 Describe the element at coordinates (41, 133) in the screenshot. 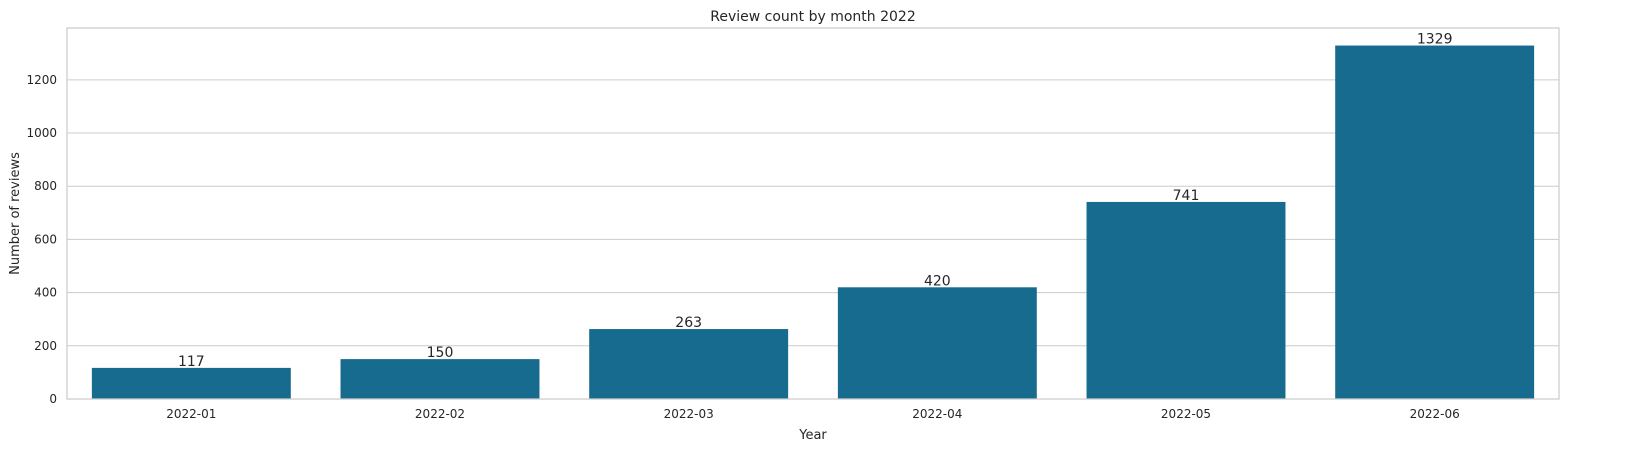

I see `y-tick-label: 1000` at that location.